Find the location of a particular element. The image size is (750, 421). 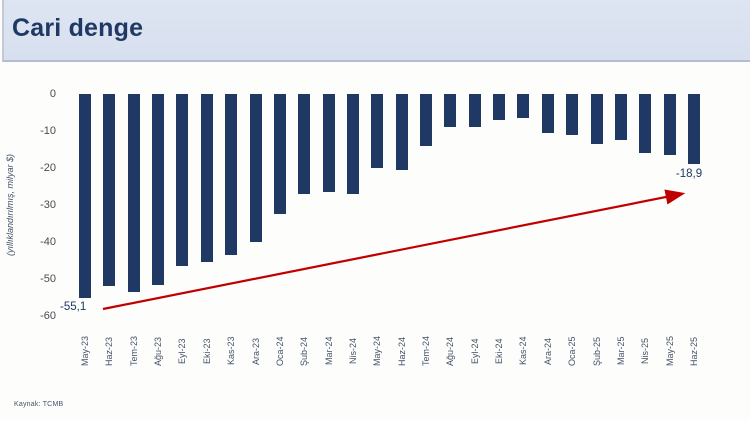

y-axis-tick: -10 is located at coordinates (48, 131).